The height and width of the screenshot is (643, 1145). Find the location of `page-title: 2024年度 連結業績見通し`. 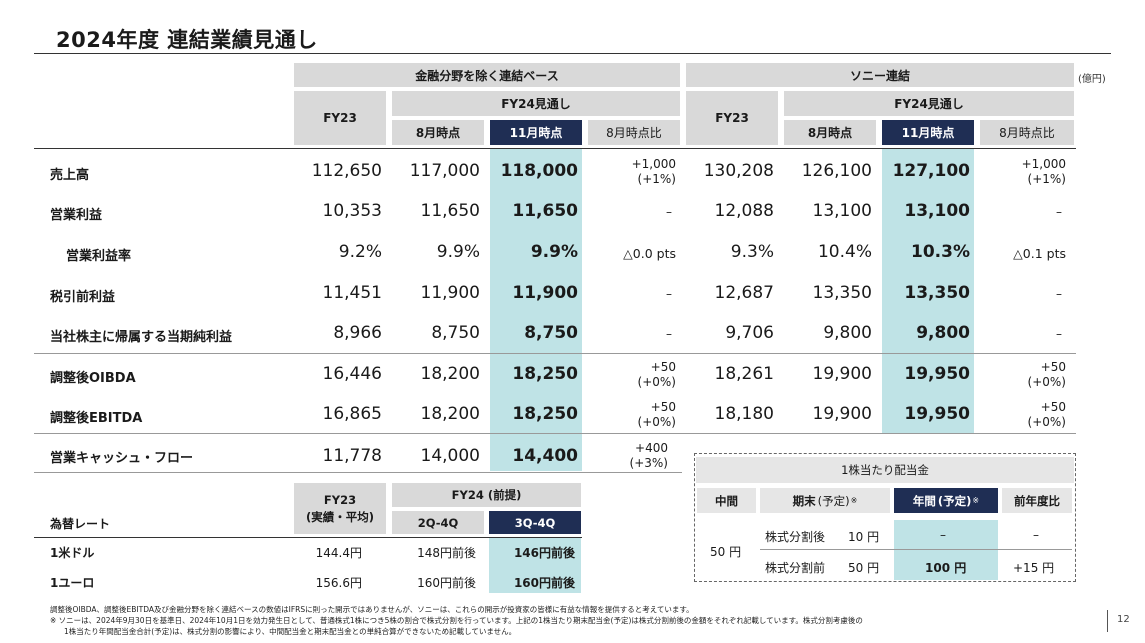

page-title: 2024年度 連結業績見通し is located at coordinates (187, 40).